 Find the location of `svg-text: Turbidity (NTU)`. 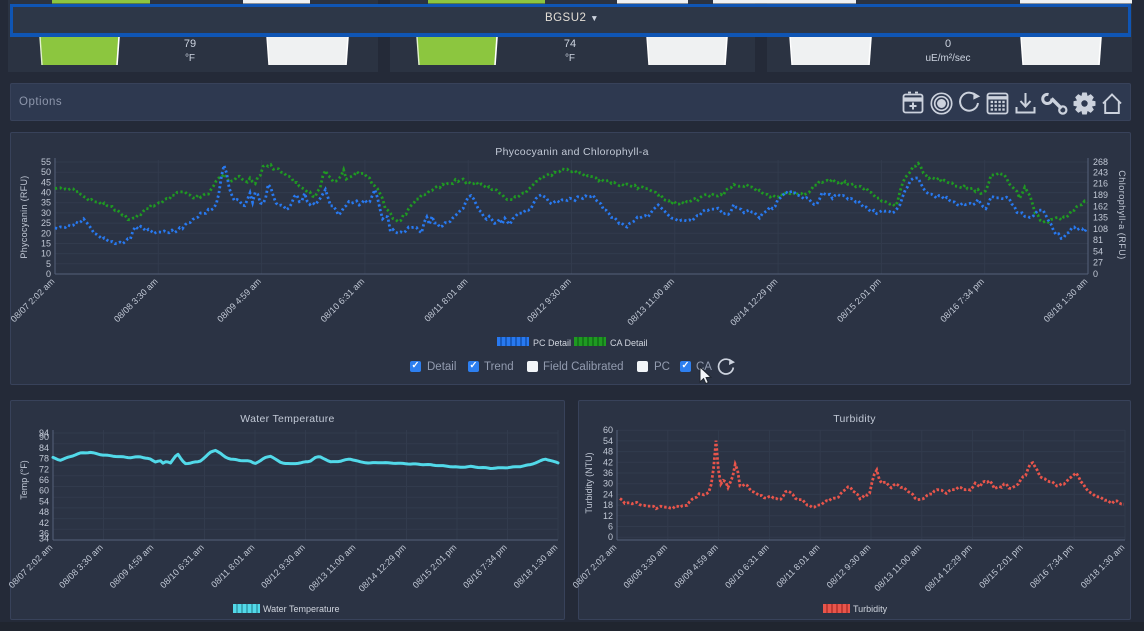

svg-text: Turbidity (NTU) is located at coordinates (589, 482).